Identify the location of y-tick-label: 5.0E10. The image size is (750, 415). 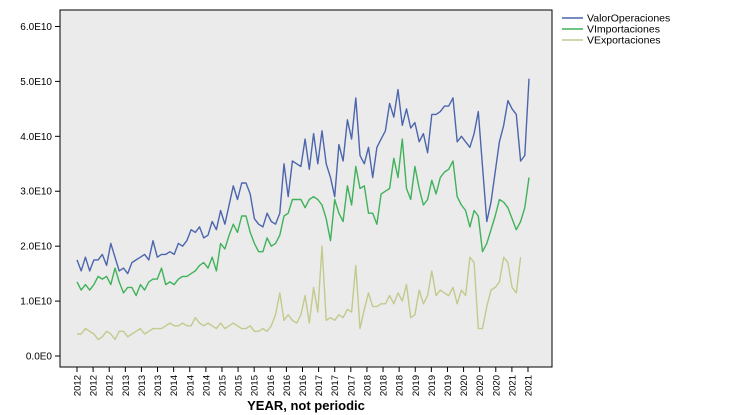
(36, 82).